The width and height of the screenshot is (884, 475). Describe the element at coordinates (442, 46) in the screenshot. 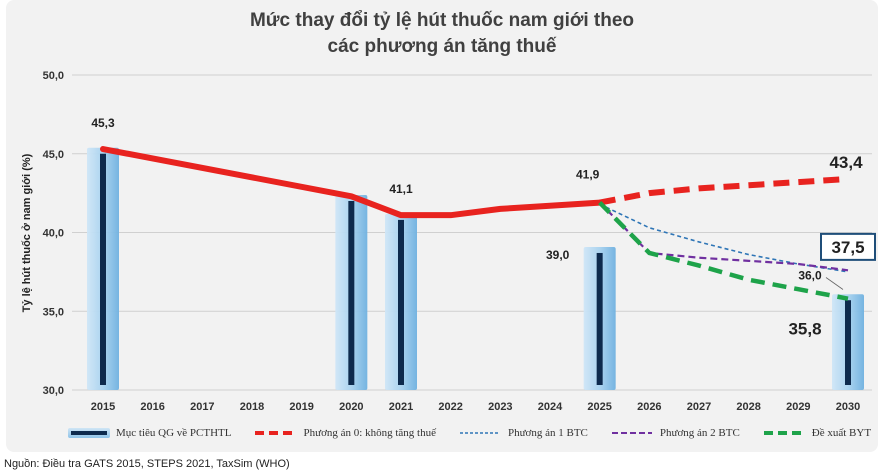

I see `chart-title-line-2: các phương án tăng thuế` at that location.